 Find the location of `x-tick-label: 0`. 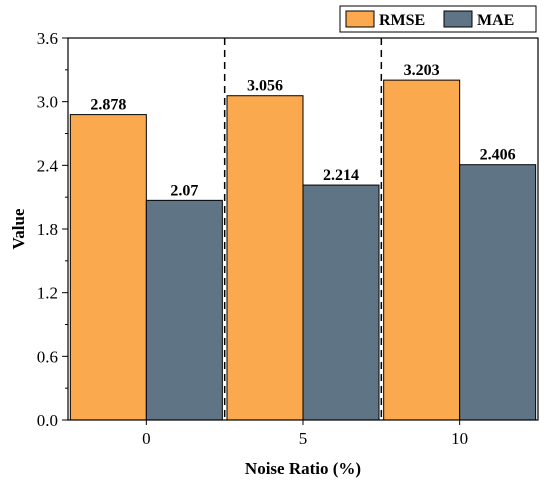

x-tick-label: 0 is located at coordinates (146, 438).